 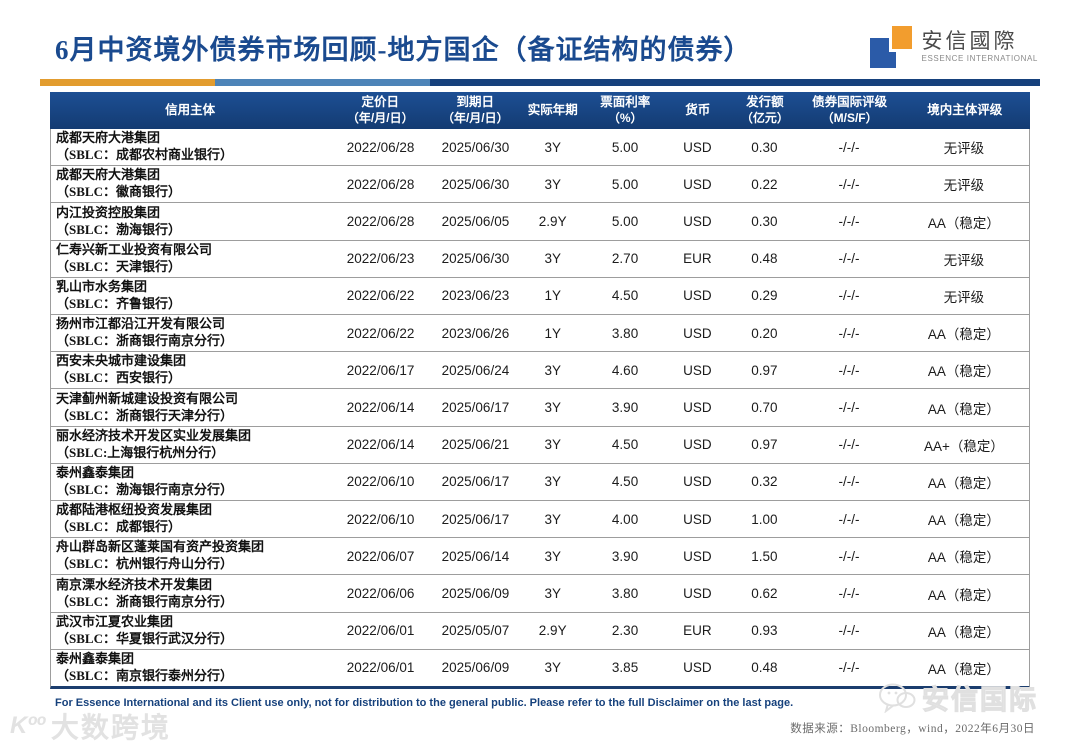 I want to click on coupon-cell: 3.80, so click(x=625, y=594).